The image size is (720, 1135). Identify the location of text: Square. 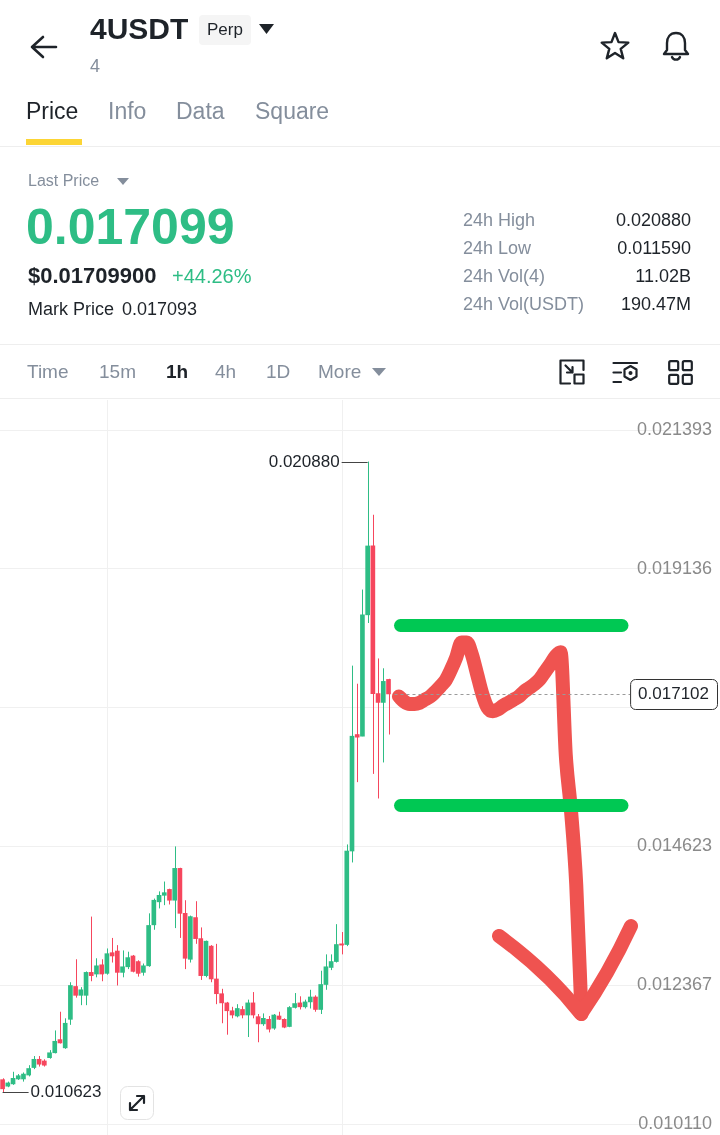
(292, 112).